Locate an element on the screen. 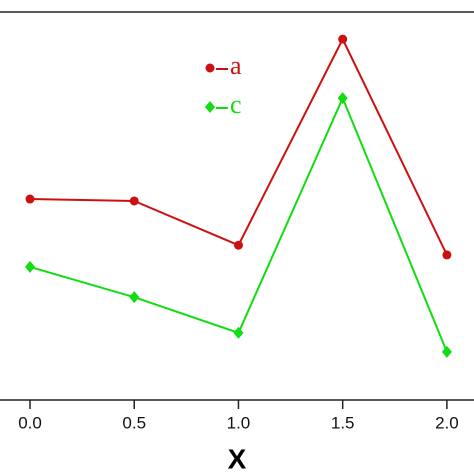 The image size is (474, 474). x-tick-label: 0.0 is located at coordinates (30, 422).